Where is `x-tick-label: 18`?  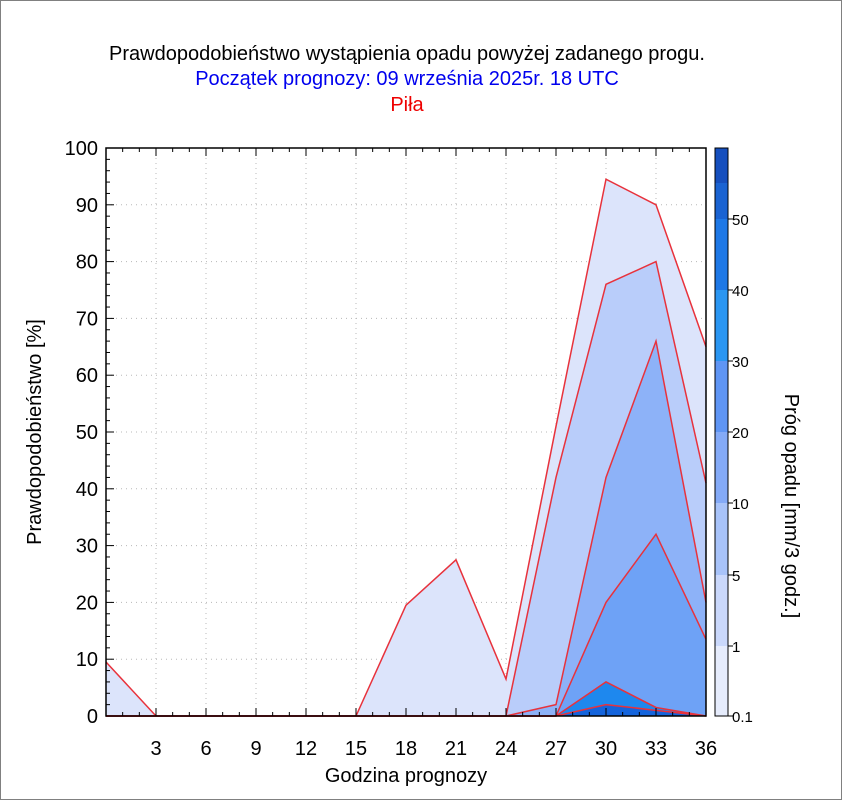
x-tick-label: 18 is located at coordinates (406, 749).